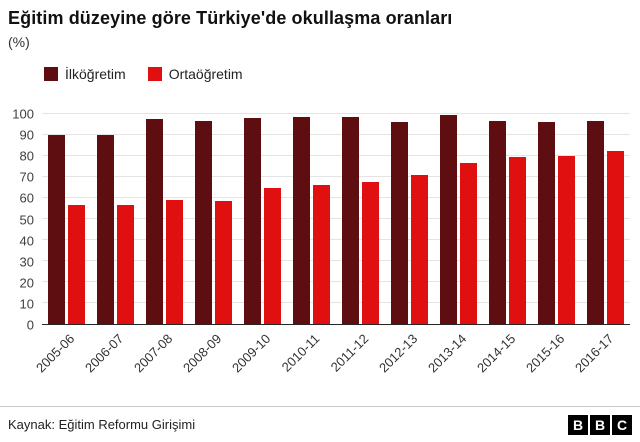  What do you see at coordinates (545, 353) in the screenshot?
I see `x-tick-label: 2015-16` at bounding box center [545, 353].